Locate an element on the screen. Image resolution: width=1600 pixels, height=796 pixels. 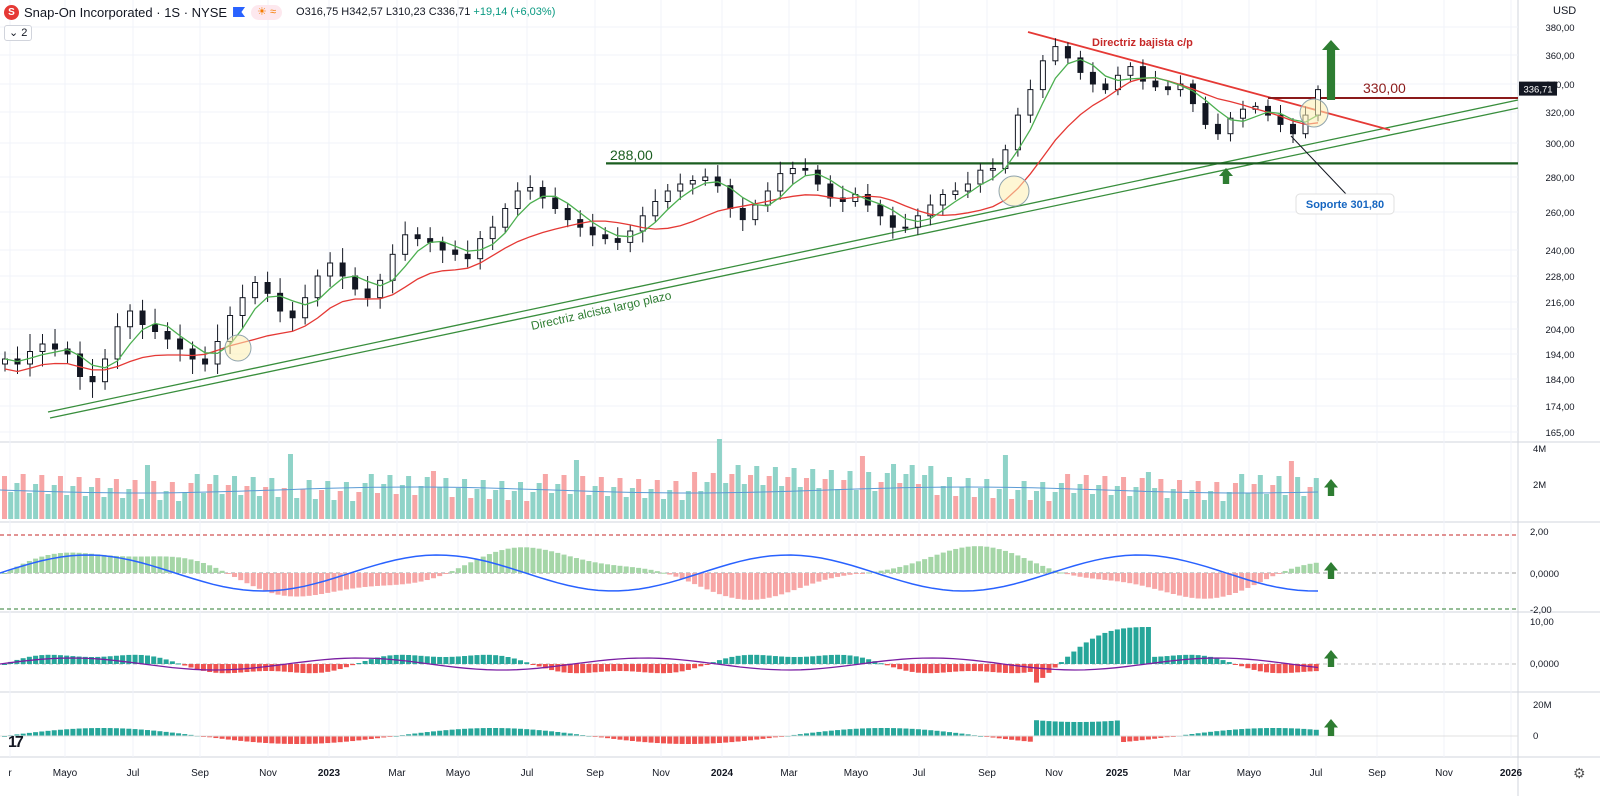
time-axis-label: Mar is located at coordinates (1182, 773).